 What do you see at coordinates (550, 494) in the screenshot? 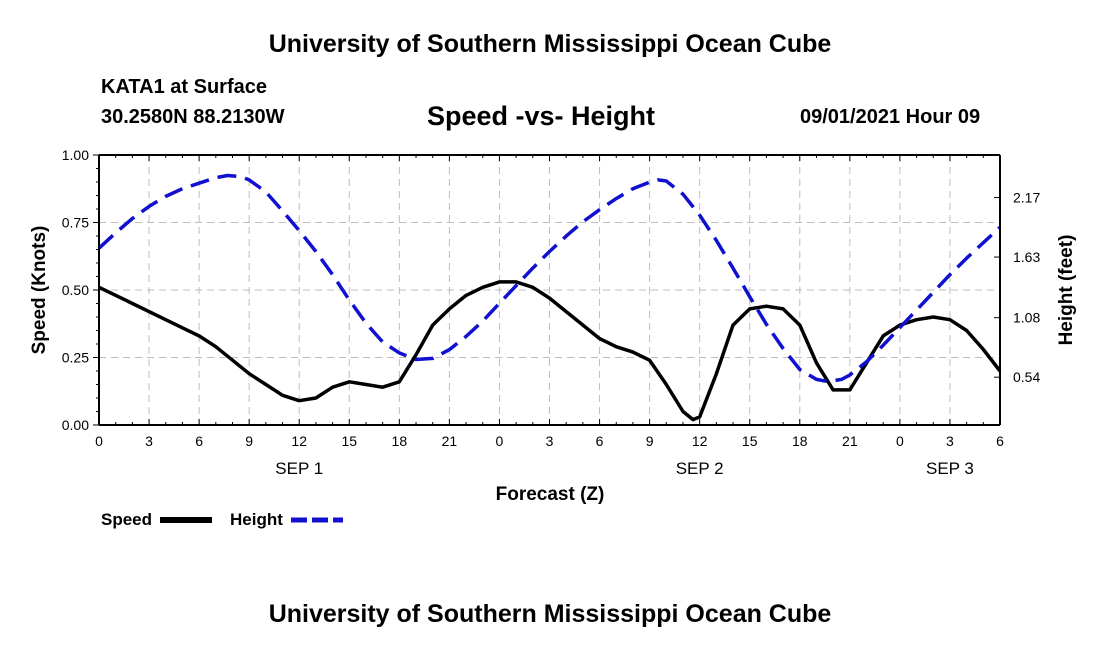
I see `x-axis-title: Forecast (Z)` at bounding box center [550, 494].